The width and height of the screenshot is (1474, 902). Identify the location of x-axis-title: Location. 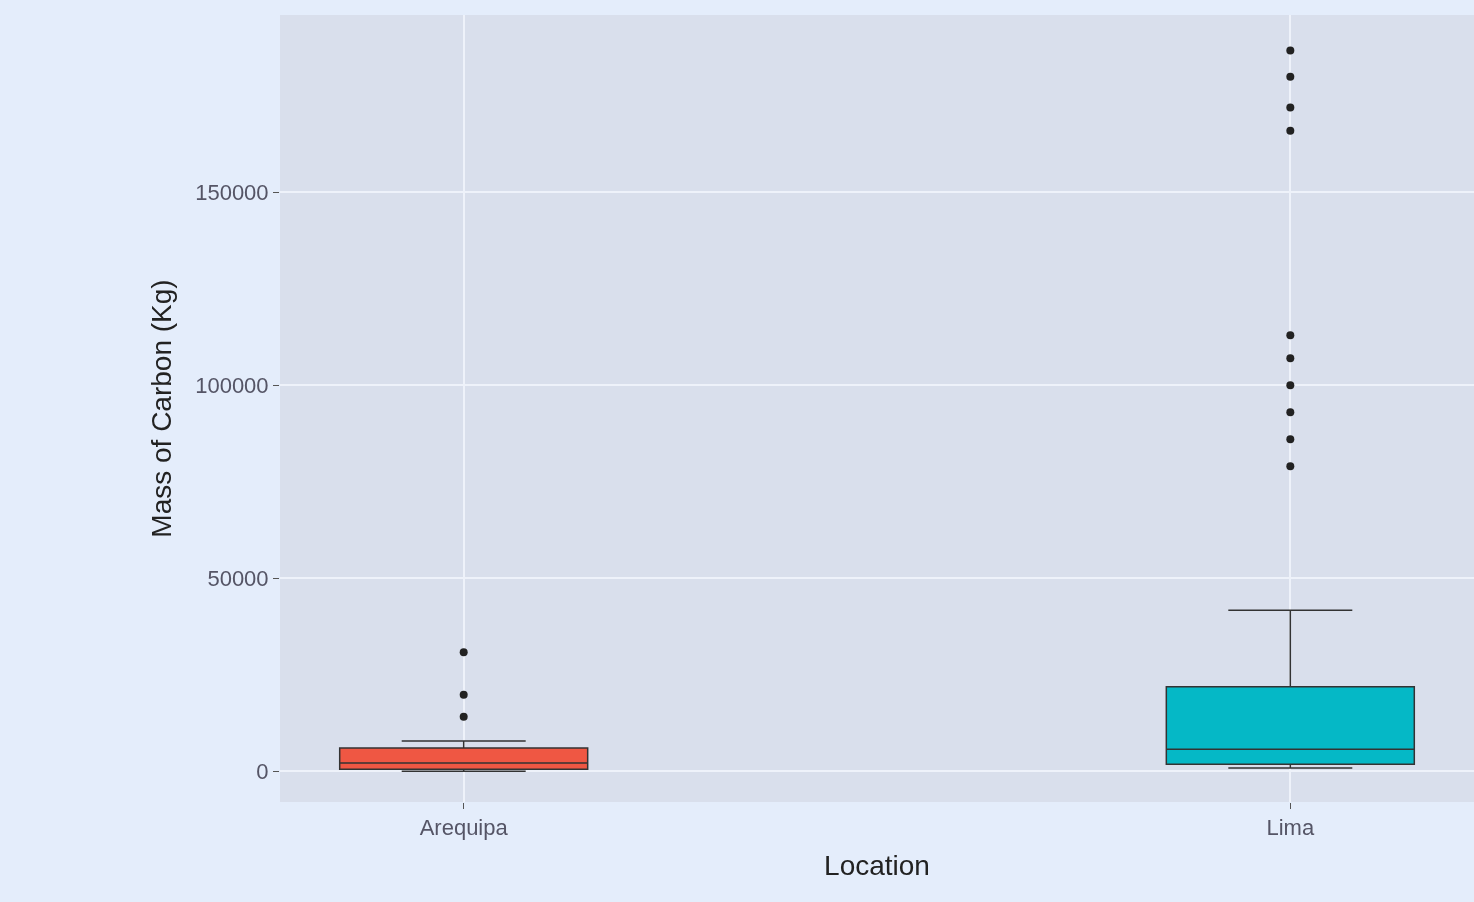
(877, 865).